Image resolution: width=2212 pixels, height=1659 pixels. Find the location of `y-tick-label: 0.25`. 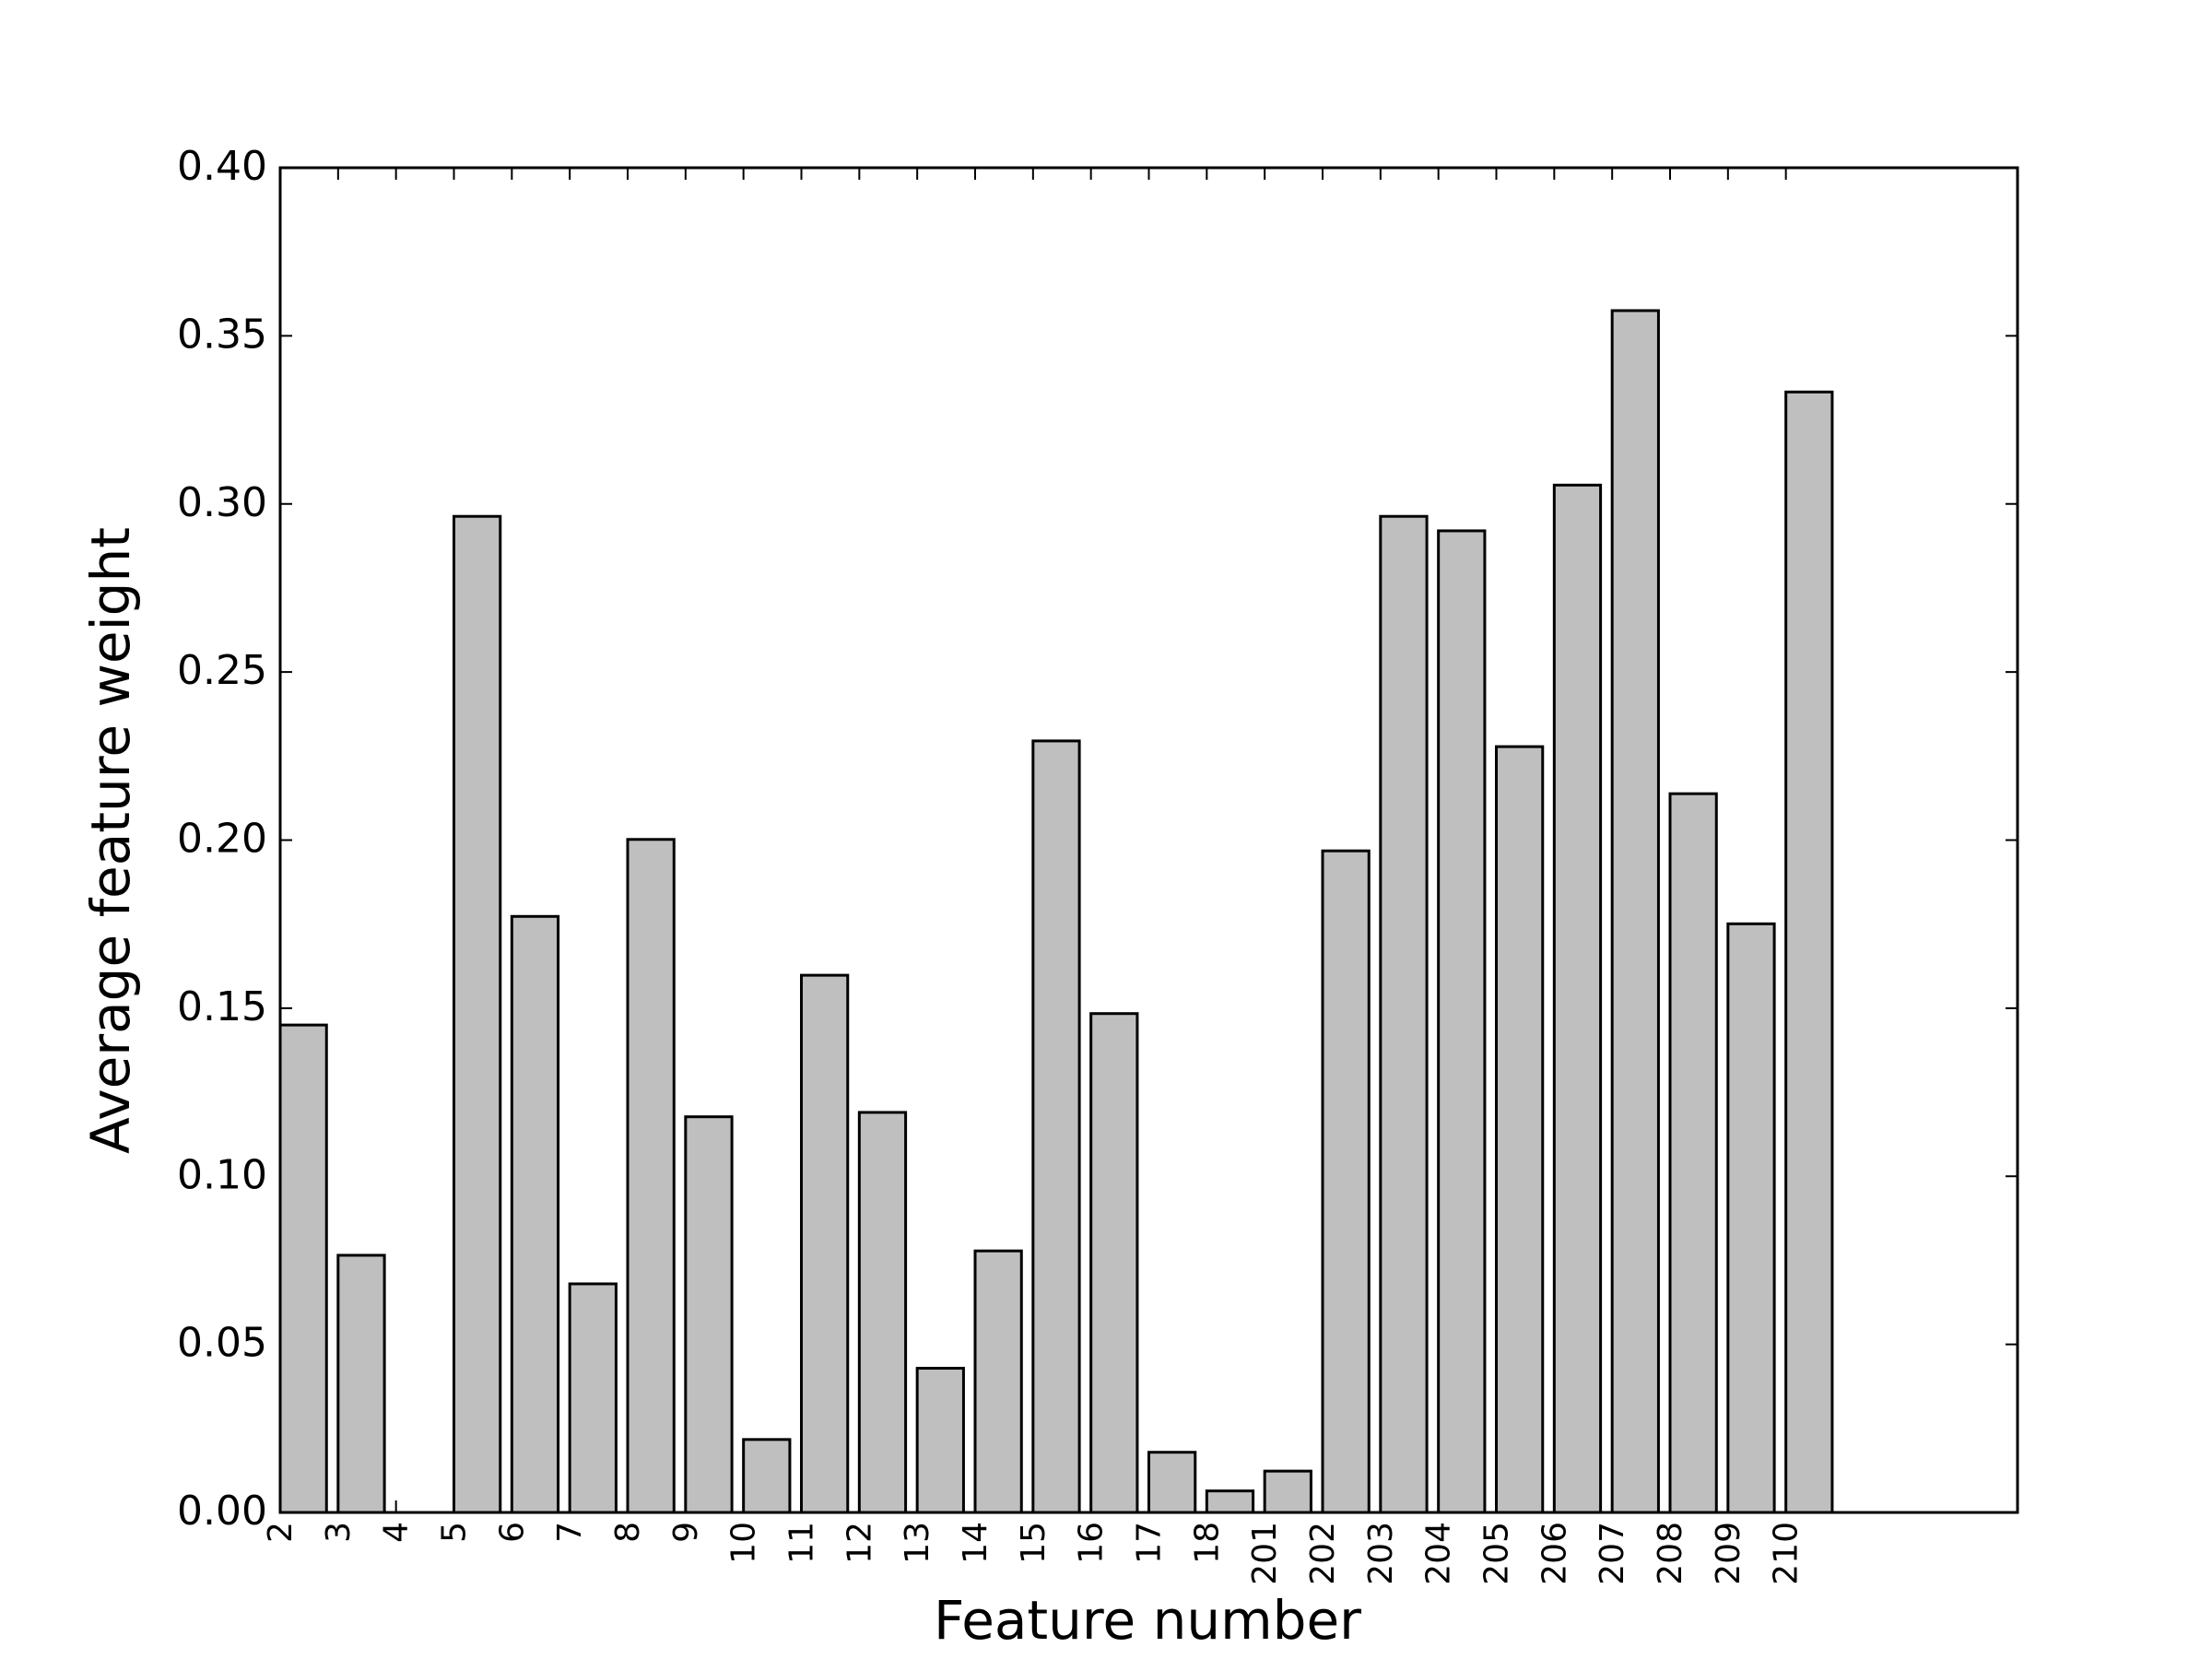

y-tick-label: 0.25 is located at coordinates (222, 670).